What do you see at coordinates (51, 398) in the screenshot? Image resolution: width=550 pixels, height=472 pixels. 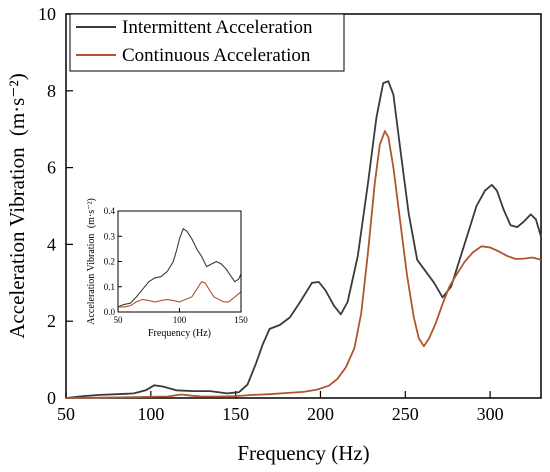 I see `y-tick-label: 0` at bounding box center [51, 398].